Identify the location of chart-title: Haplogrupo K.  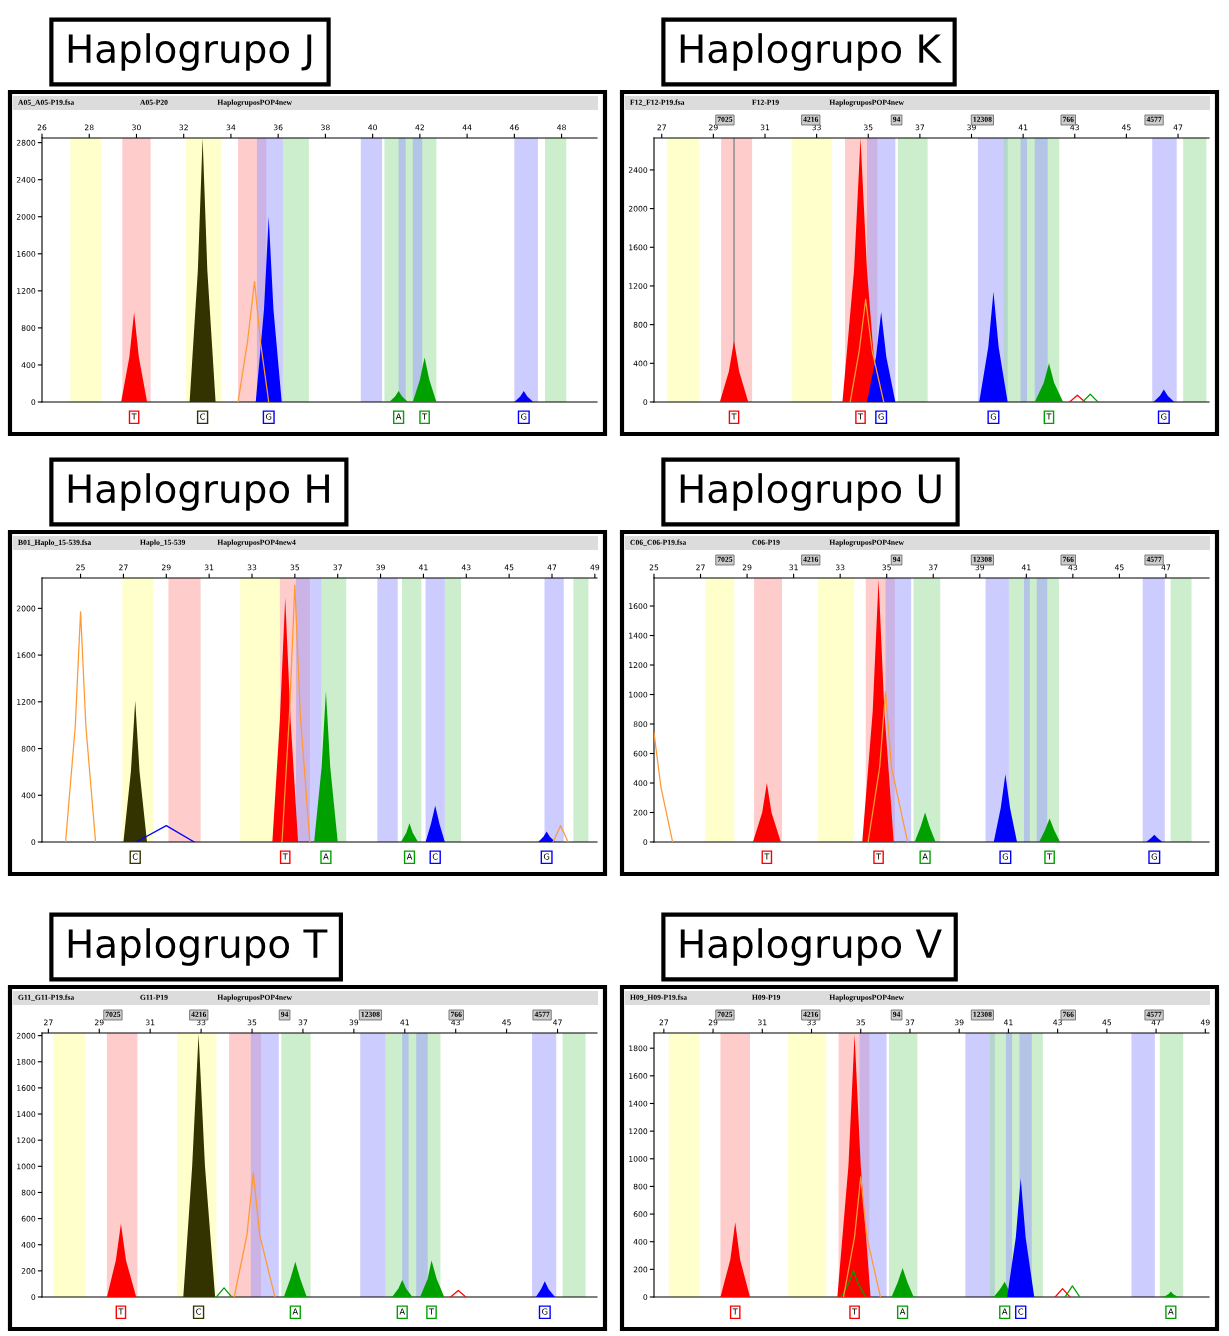
(811, 52).